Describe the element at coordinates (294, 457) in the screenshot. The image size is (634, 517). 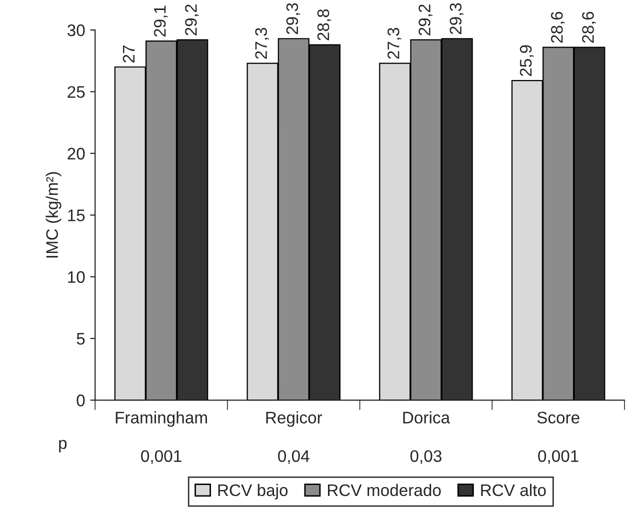
I see `text: 0,04` at that location.